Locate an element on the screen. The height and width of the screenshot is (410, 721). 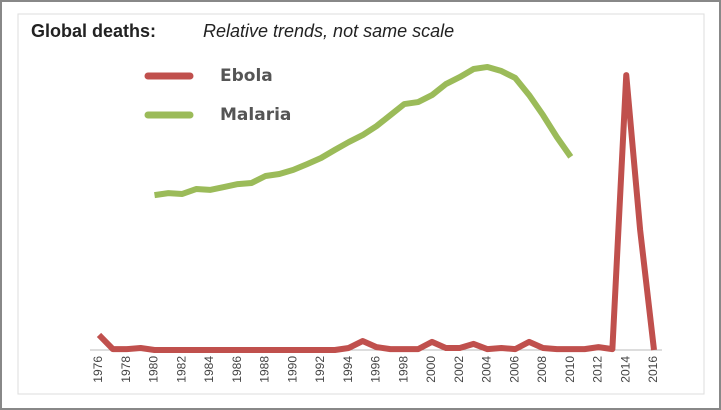
x-tick-label: 1986 is located at coordinates (237, 369).